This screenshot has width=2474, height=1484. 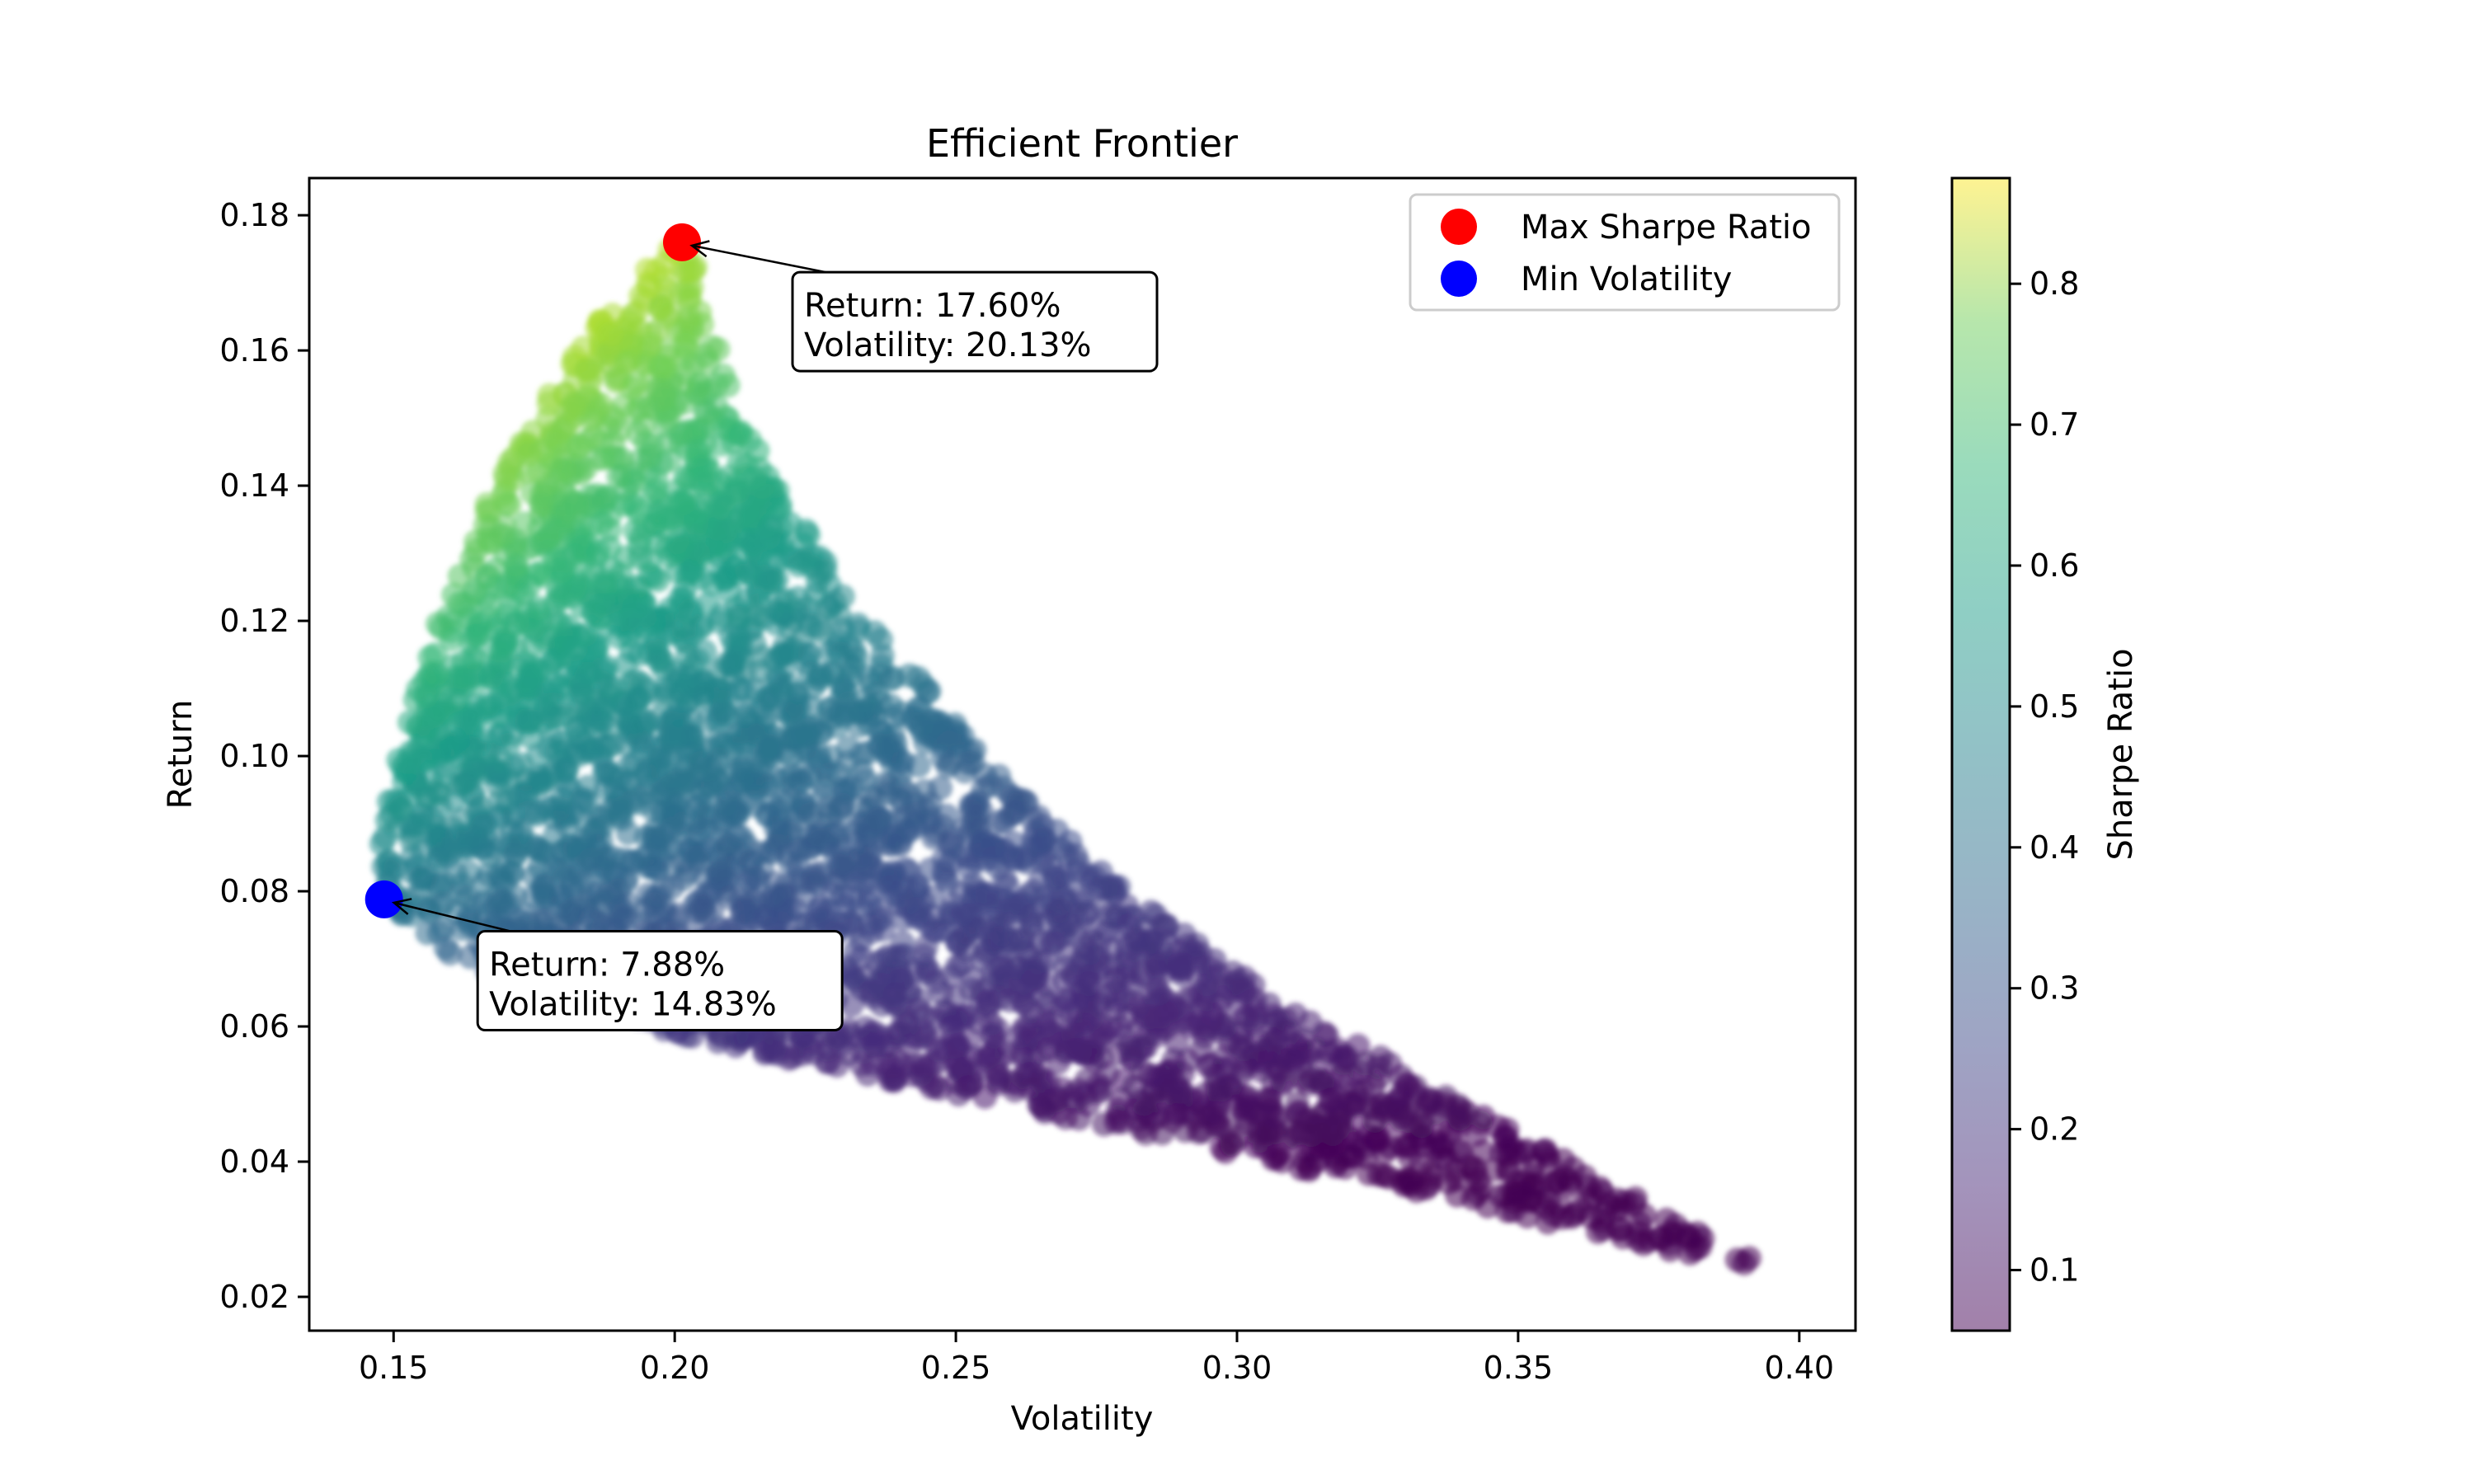 I want to click on legend-marker-min-volatility, so click(x=1459, y=279).